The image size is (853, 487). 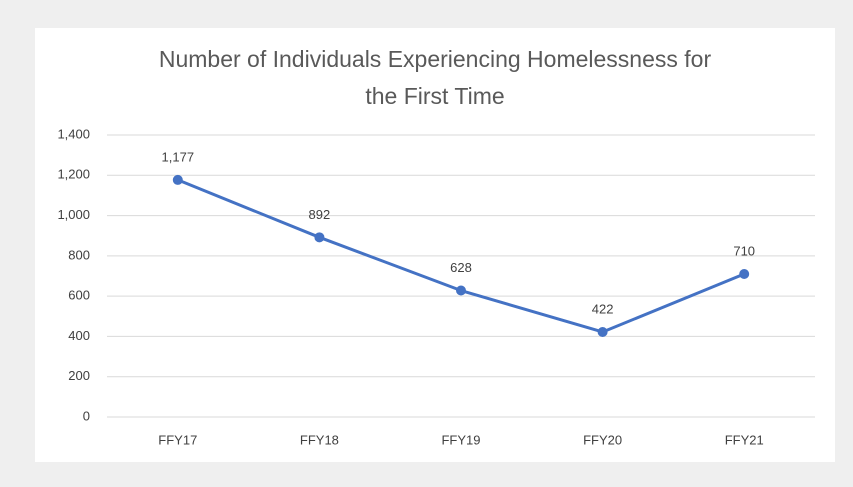 I want to click on data-label: 892, so click(x=320, y=214).